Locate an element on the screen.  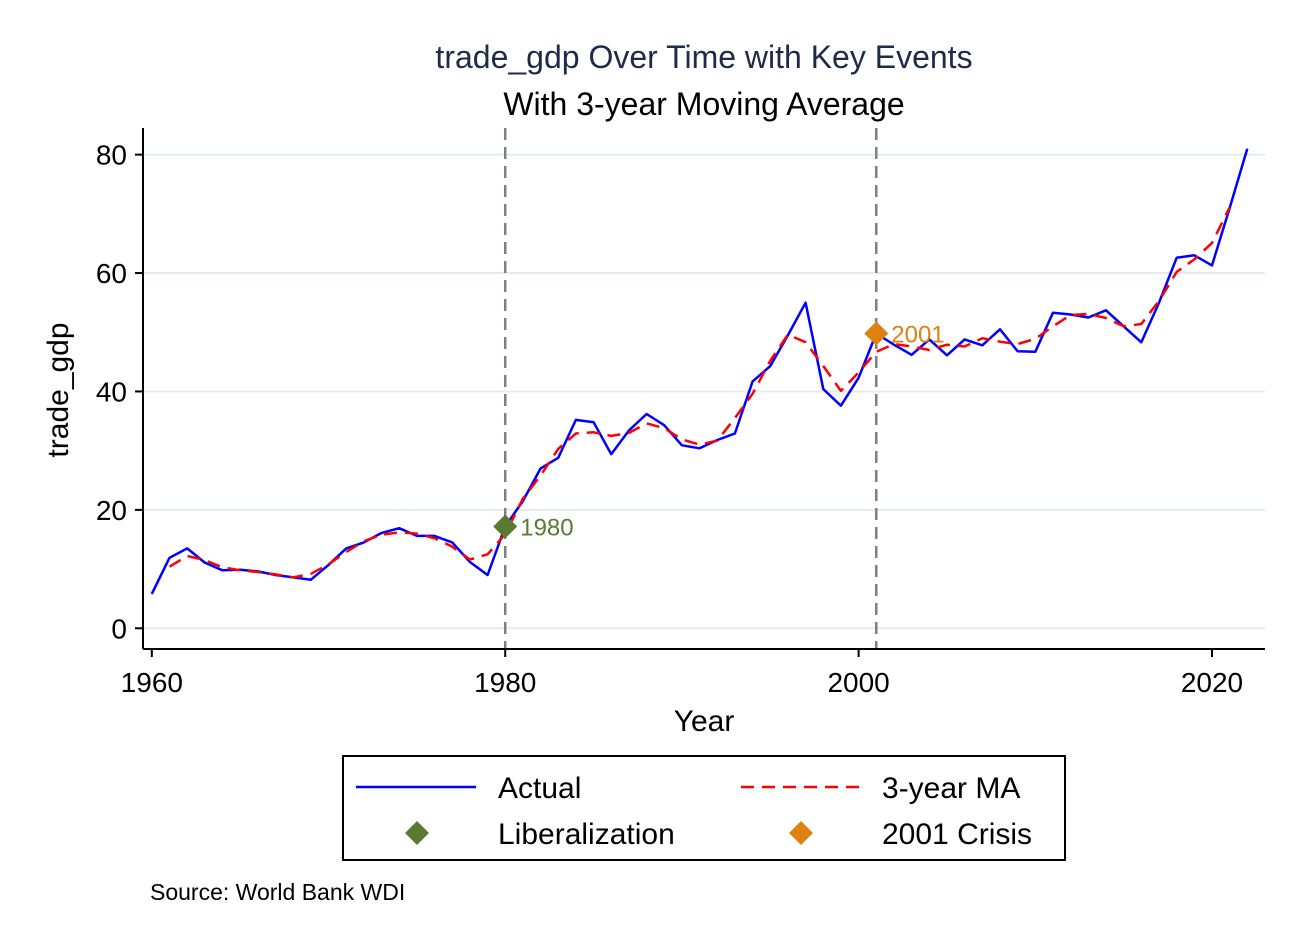
x-axis-title: Year is located at coordinates (704, 721).